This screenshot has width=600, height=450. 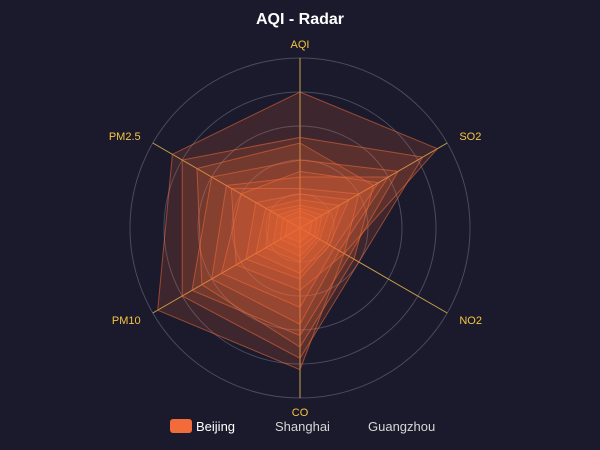 What do you see at coordinates (300, 19) in the screenshot?
I see `chart-title: AQI - Radar` at bounding box center [300, 19].